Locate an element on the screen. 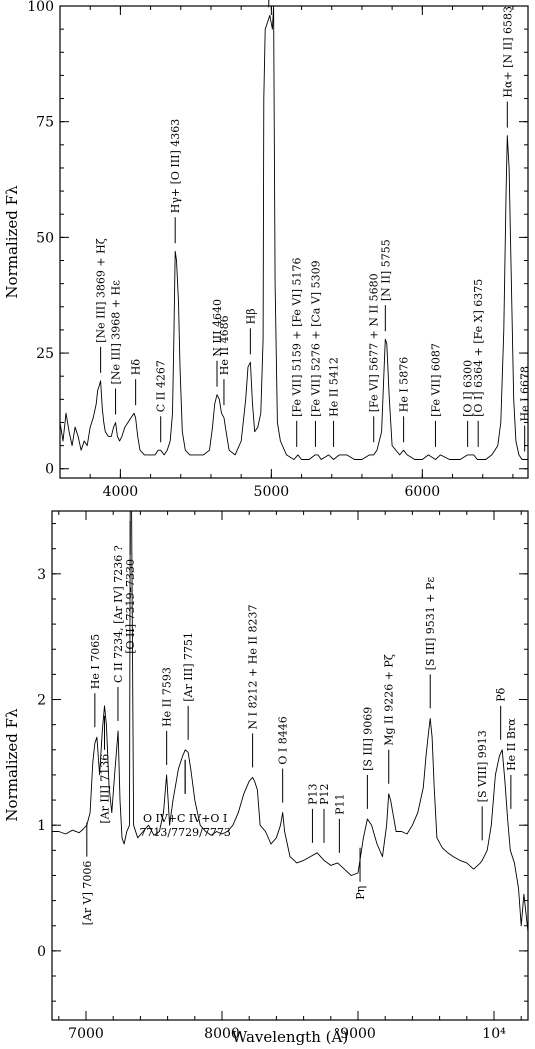 This screenshot has height=1049, width=535. line-annotation: P11 is located at coordinates (339, 803).